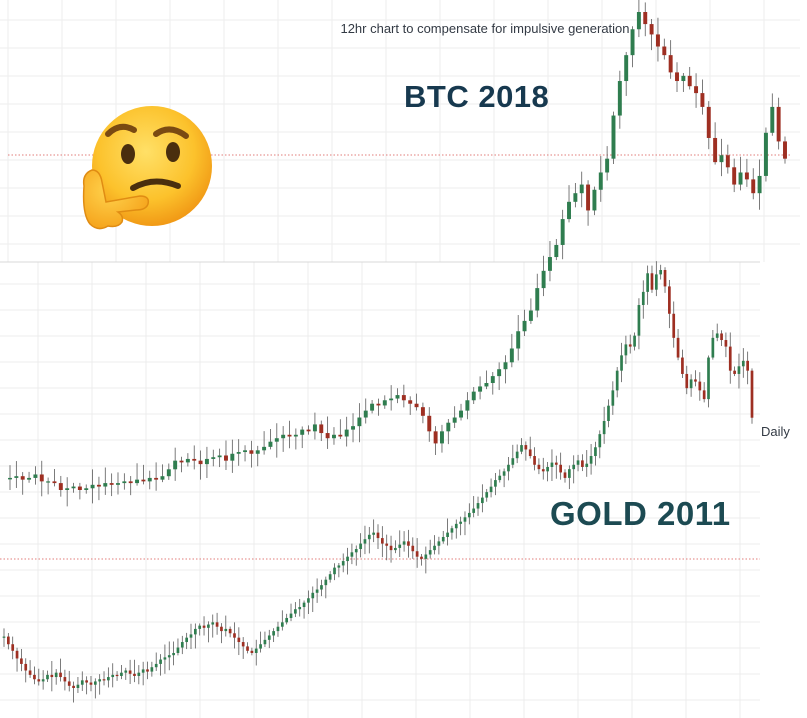 The image size is (807, 718). Describe the element at coordinates (775, 431) in the screenshot. I see `timeframe-label: Daily` at that location.